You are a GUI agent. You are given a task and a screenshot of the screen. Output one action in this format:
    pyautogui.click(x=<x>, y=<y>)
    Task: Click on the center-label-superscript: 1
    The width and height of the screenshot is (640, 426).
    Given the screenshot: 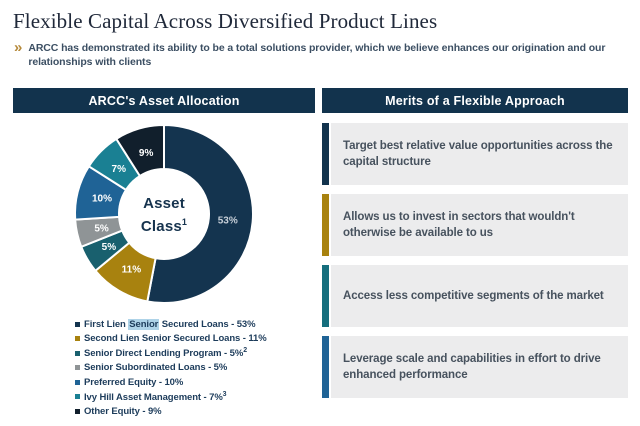 What is the action you would take?
    pyautogui.click(x=184, y=222)
    